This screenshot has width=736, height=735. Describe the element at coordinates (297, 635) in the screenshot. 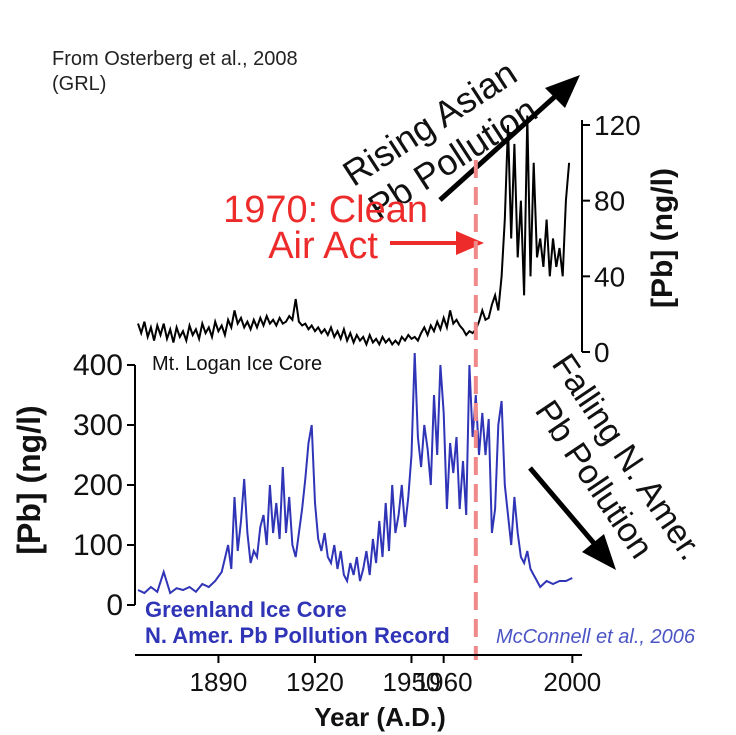

I see `greenland-label-line2: N. Amer. Pb Pollution Record` at that location.